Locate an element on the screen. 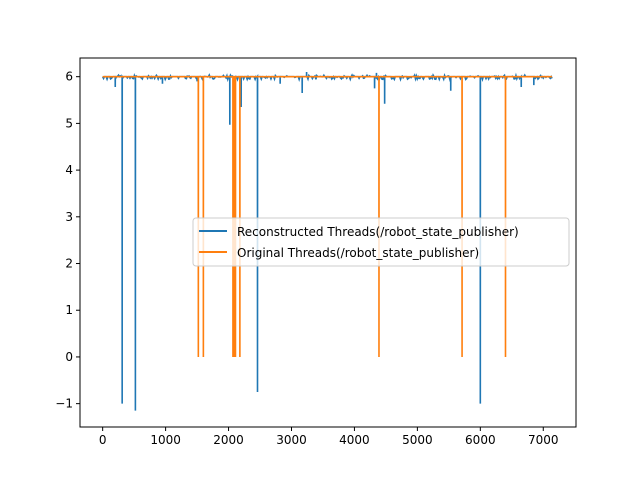  x-tick-label: 2000 is located at coordinates (228, 440).